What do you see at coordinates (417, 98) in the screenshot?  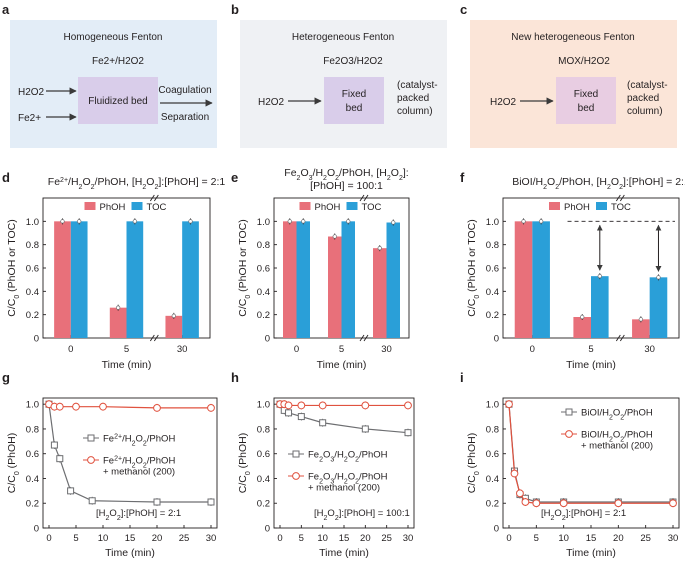 I see `scheme-b-note: (catalyst-packed column)` at bounding box center [417, 98].